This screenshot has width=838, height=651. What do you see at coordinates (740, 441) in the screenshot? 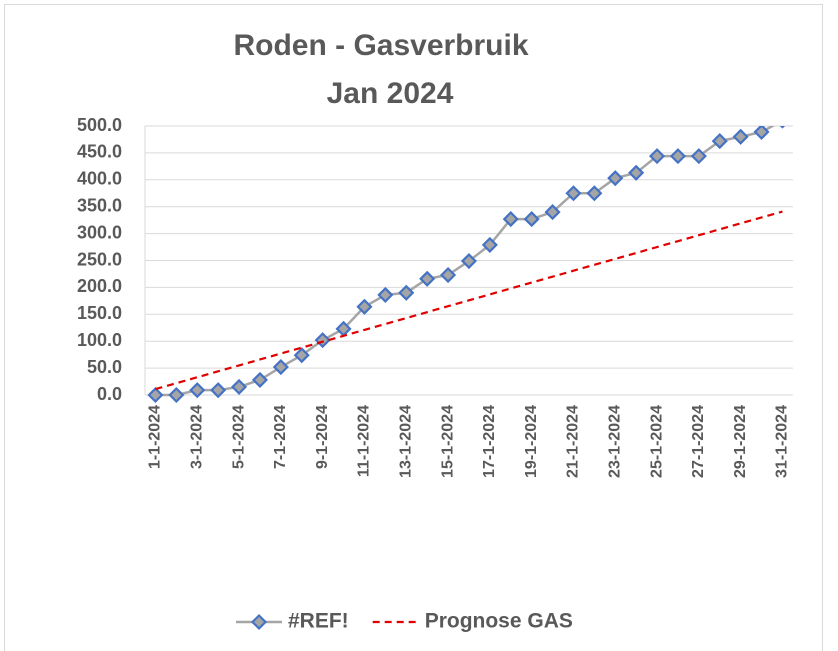
I see `x-tick-label: 29-1-2024` at bounding box center [740, 441].